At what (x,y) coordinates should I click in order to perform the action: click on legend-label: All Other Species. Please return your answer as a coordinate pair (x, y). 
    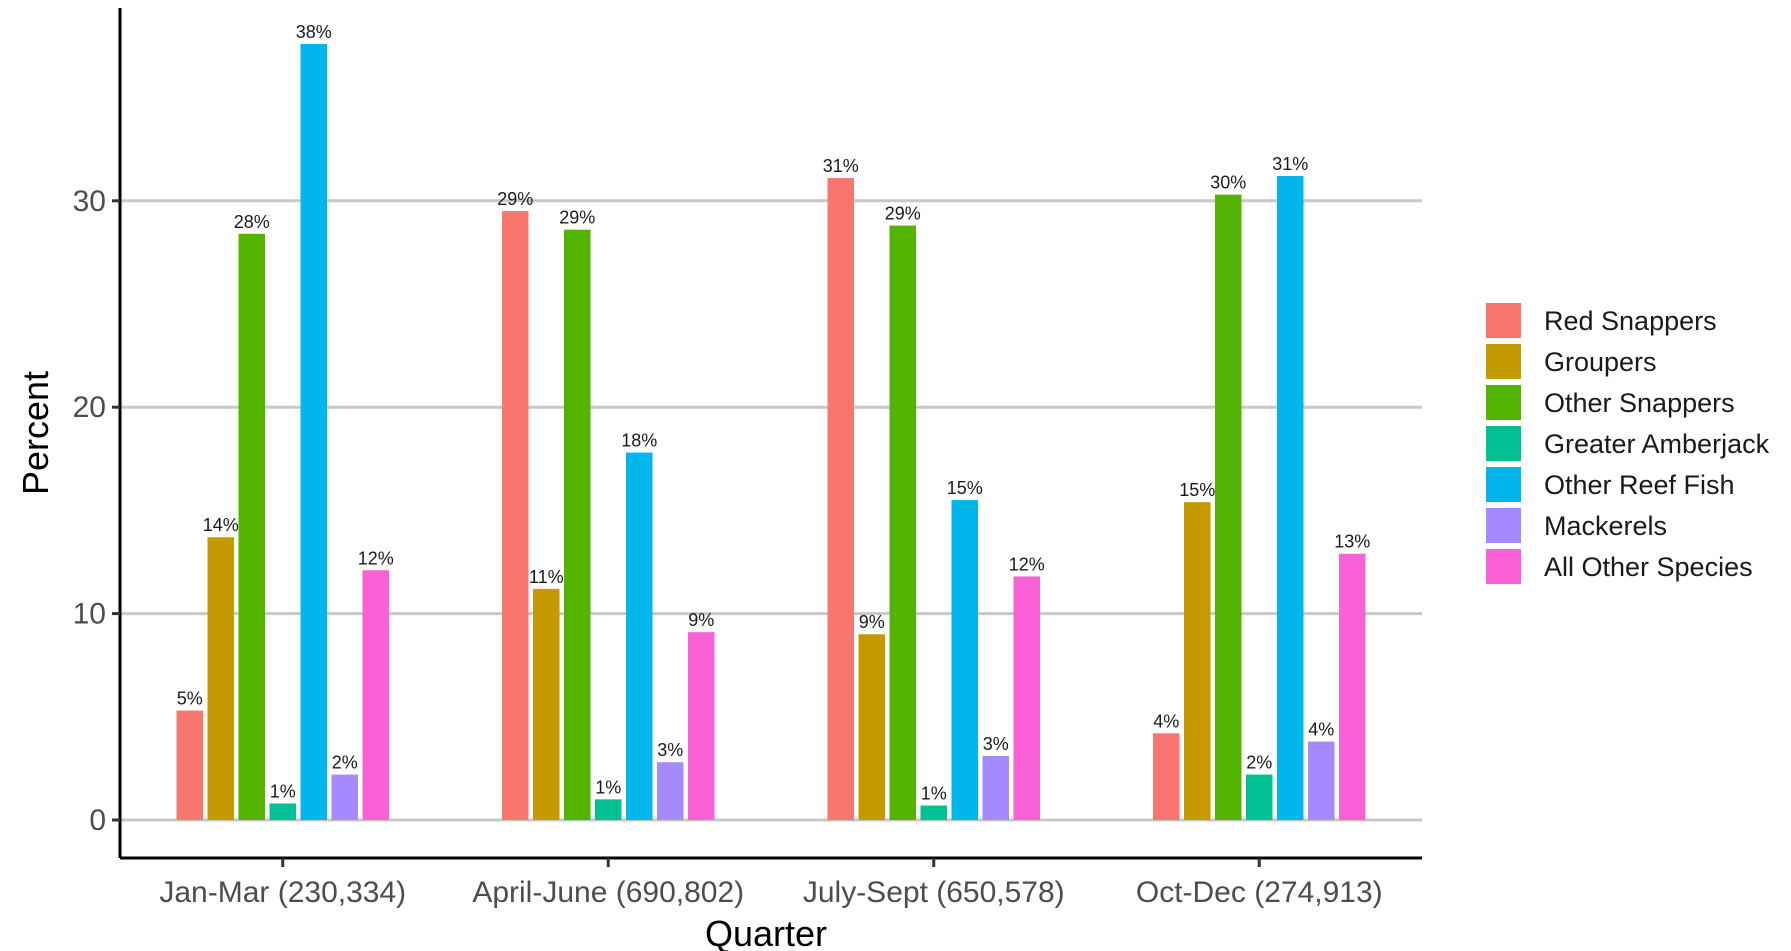
    Looking at the image, I should click on (1648, 567).